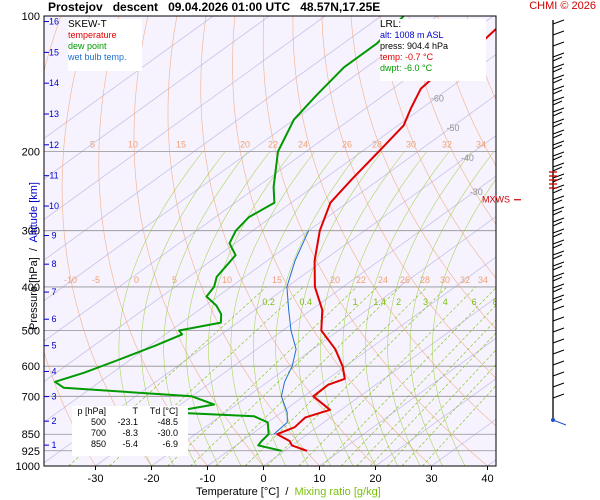 The height and width of the screenshot is (500, 600). What do you see at coordinates (53, 319) in the screenshot?
I see `altitude-tick-label: 6` at bounding box center [53, 319].